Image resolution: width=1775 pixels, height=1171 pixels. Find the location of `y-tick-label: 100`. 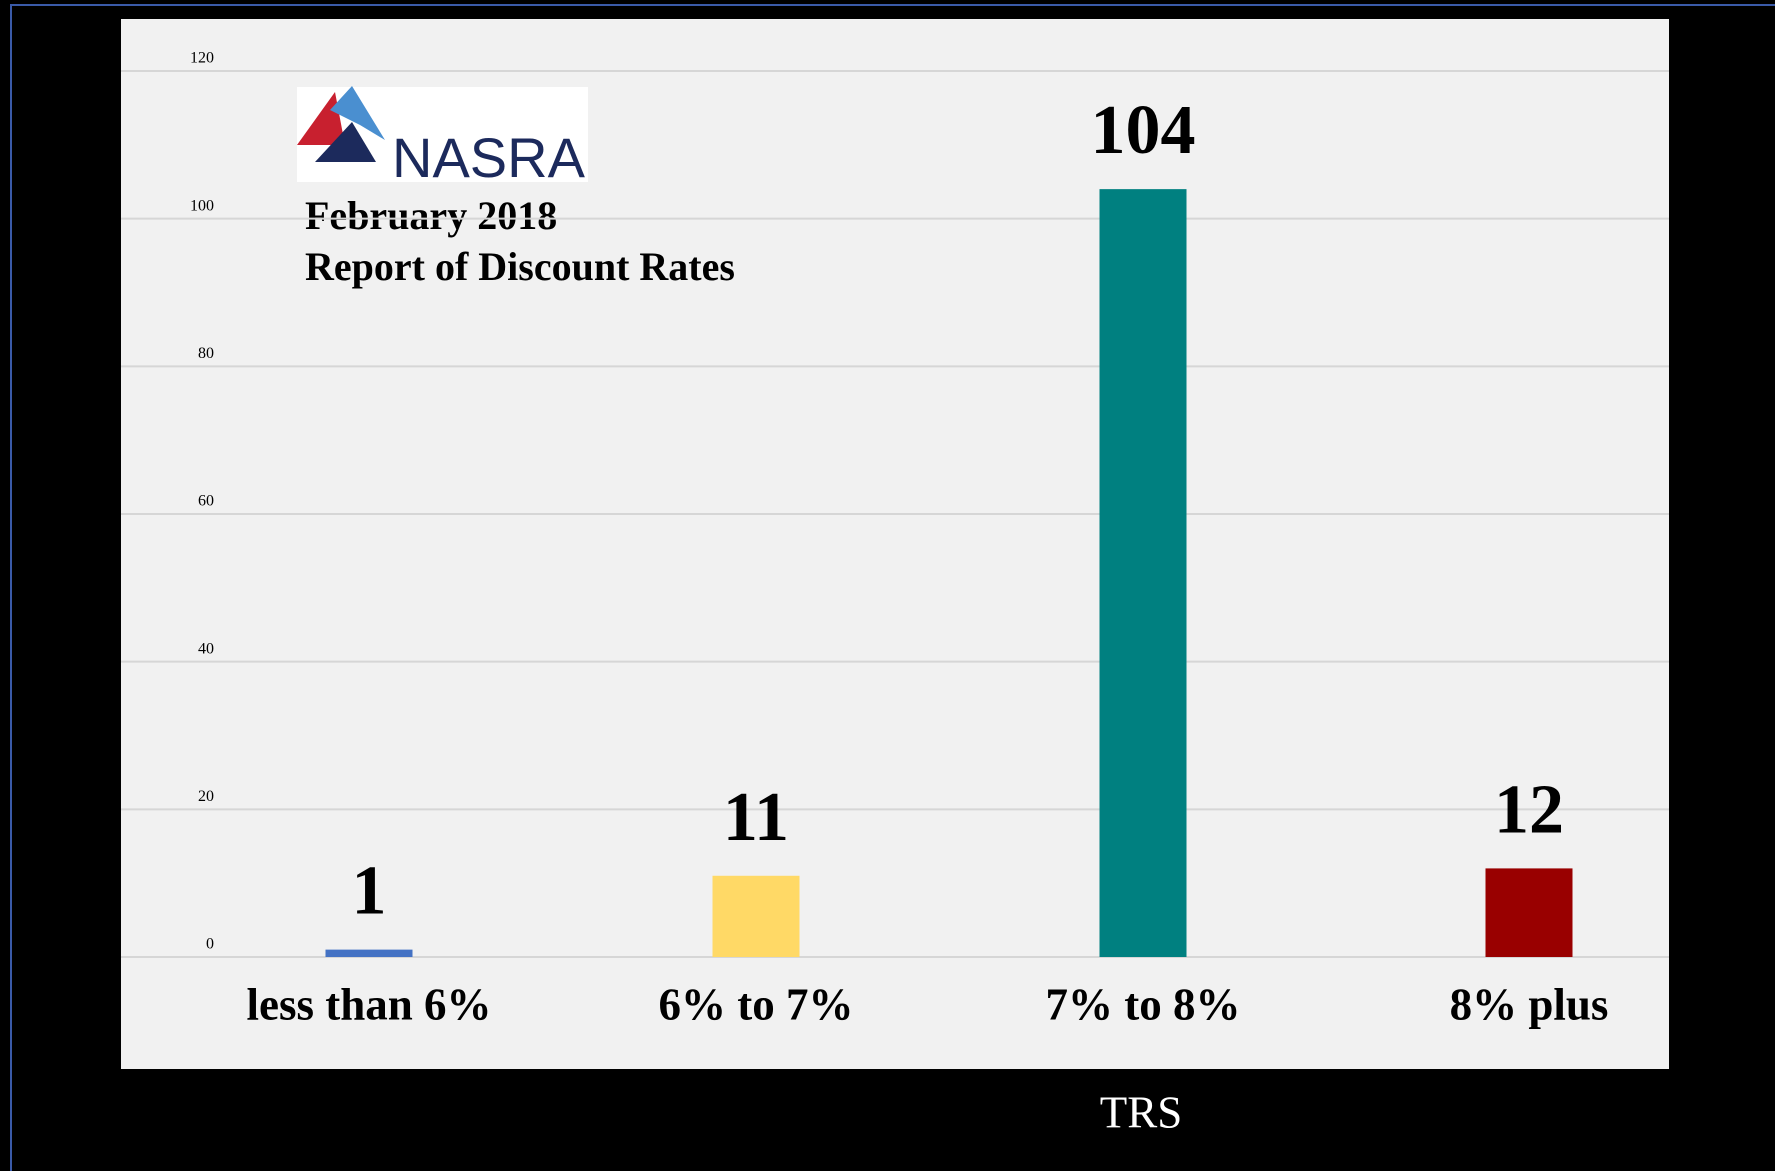

y-tick-label: 100 is located at coordinates (202, 205).